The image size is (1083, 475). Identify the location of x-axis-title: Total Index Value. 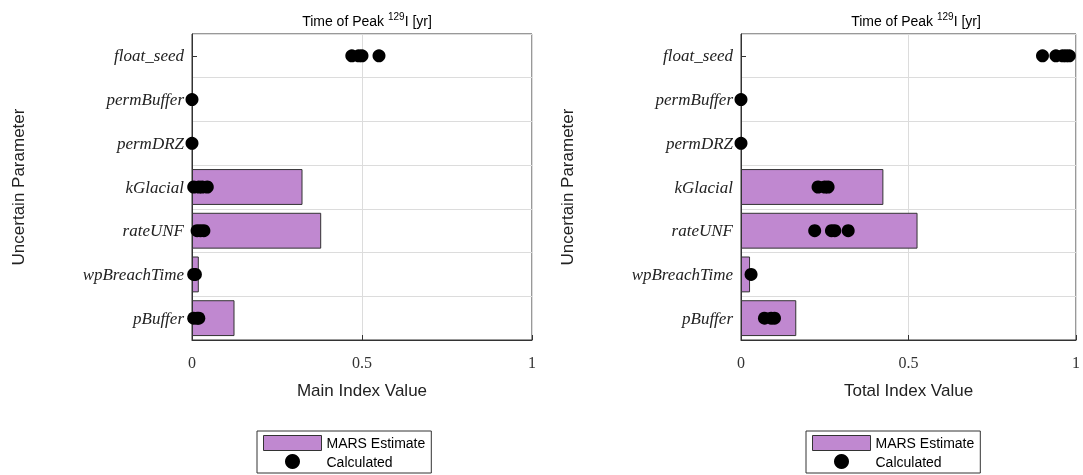
(908, 390).